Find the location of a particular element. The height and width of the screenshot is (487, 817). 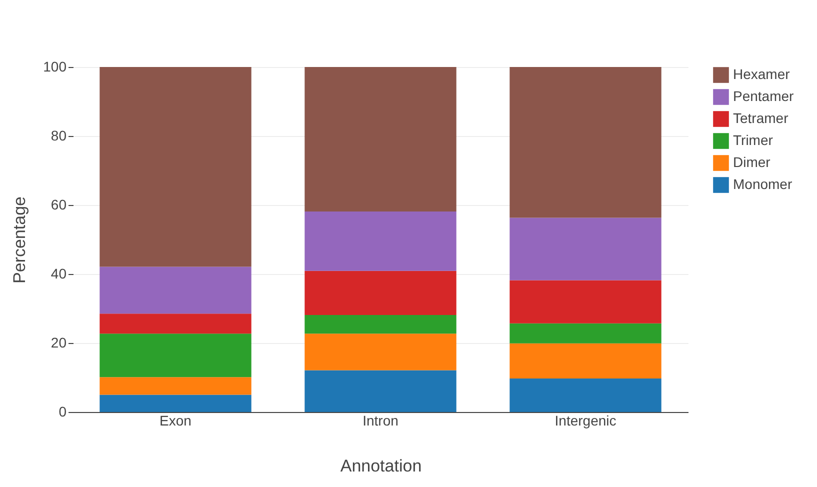

y-tick-label: 40 is located at coordinates (58, 274).